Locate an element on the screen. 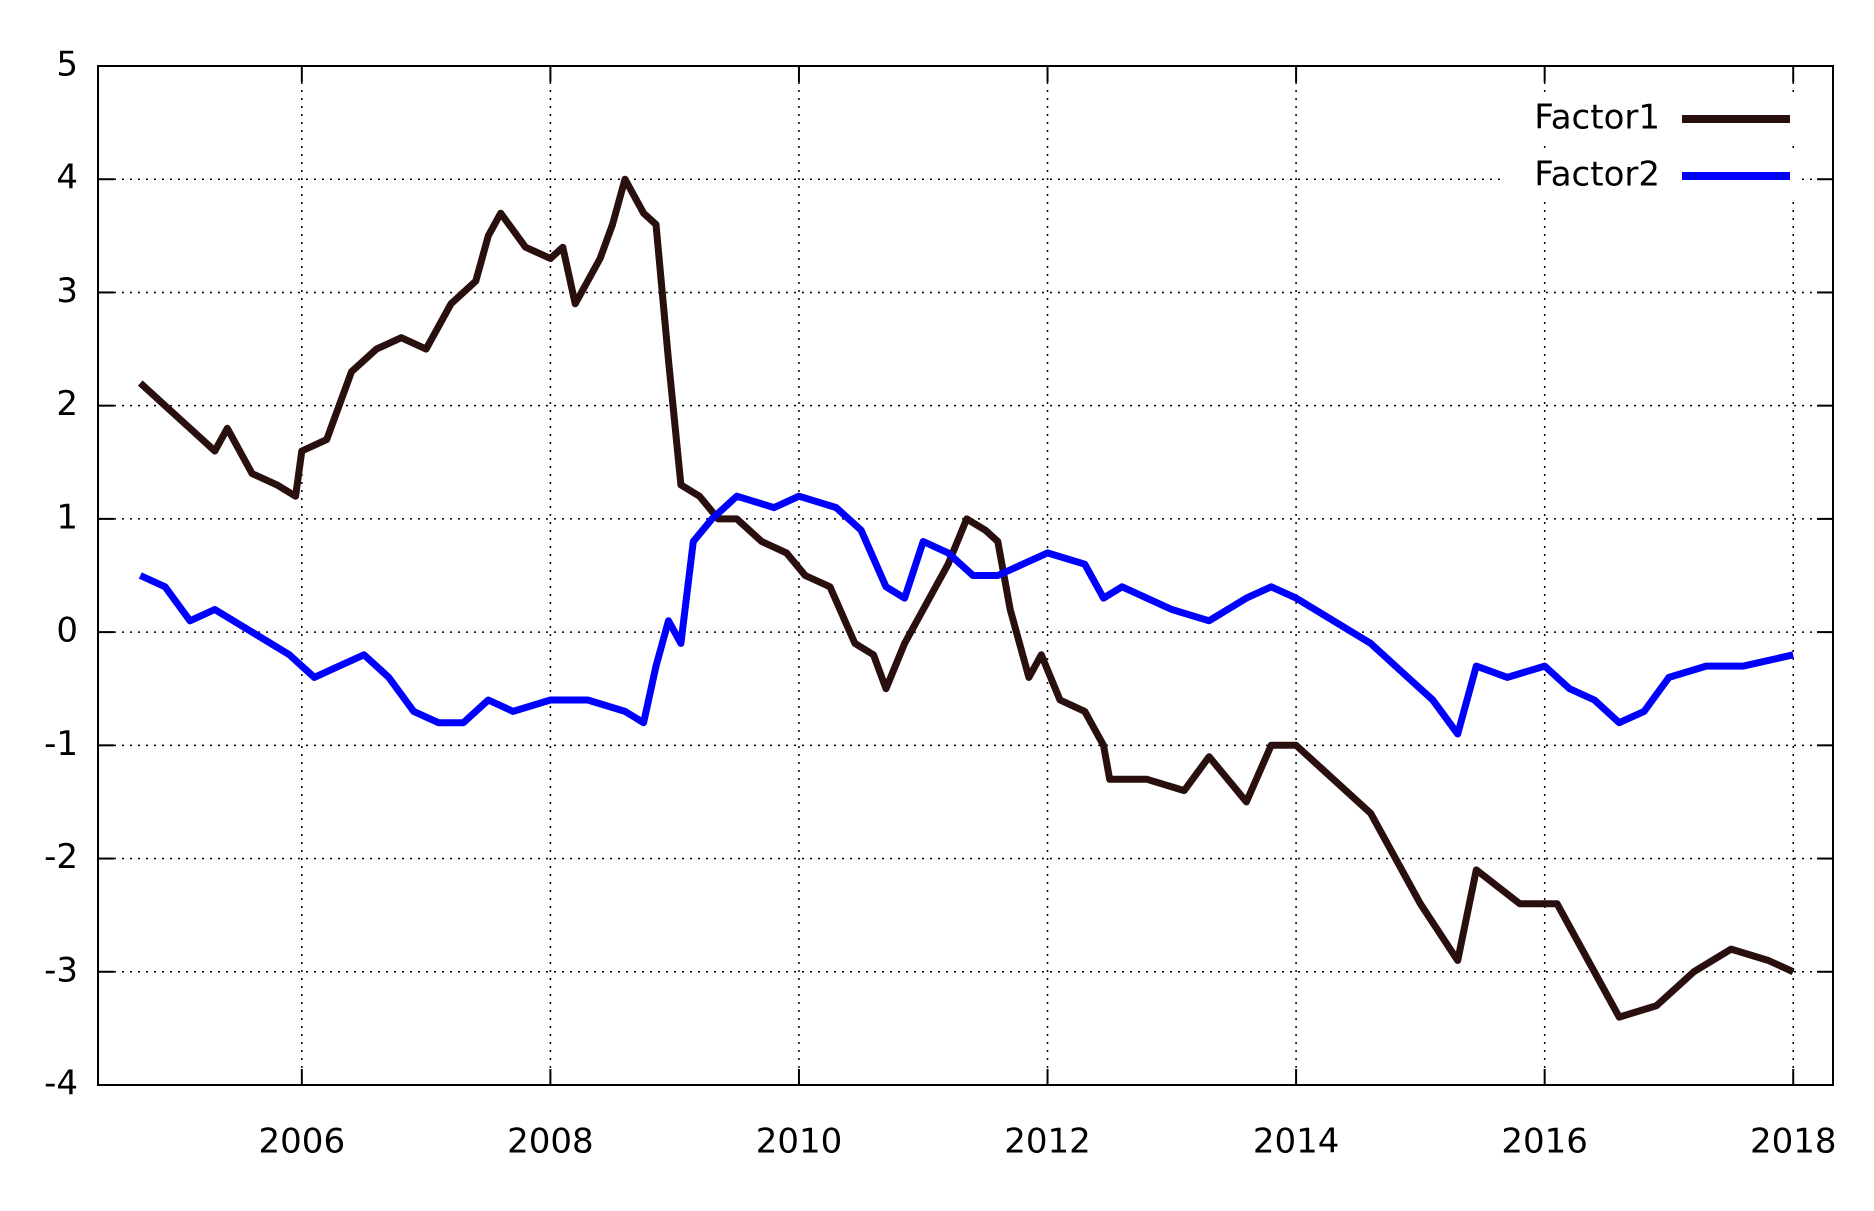 The image size is (1874, 1211). x-tick-label: 2016 is located at coordinates (1544, 1142).